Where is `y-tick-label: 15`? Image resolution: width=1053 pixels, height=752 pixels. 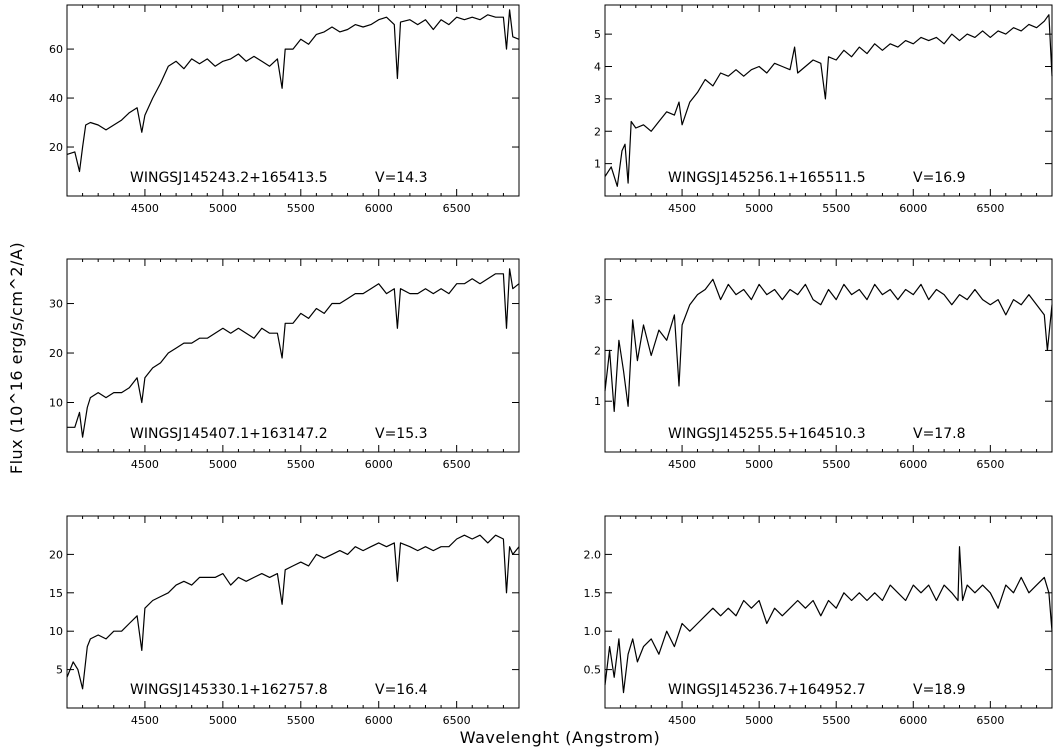
y-tick-label: 15 is located at coordinates (56, 593).